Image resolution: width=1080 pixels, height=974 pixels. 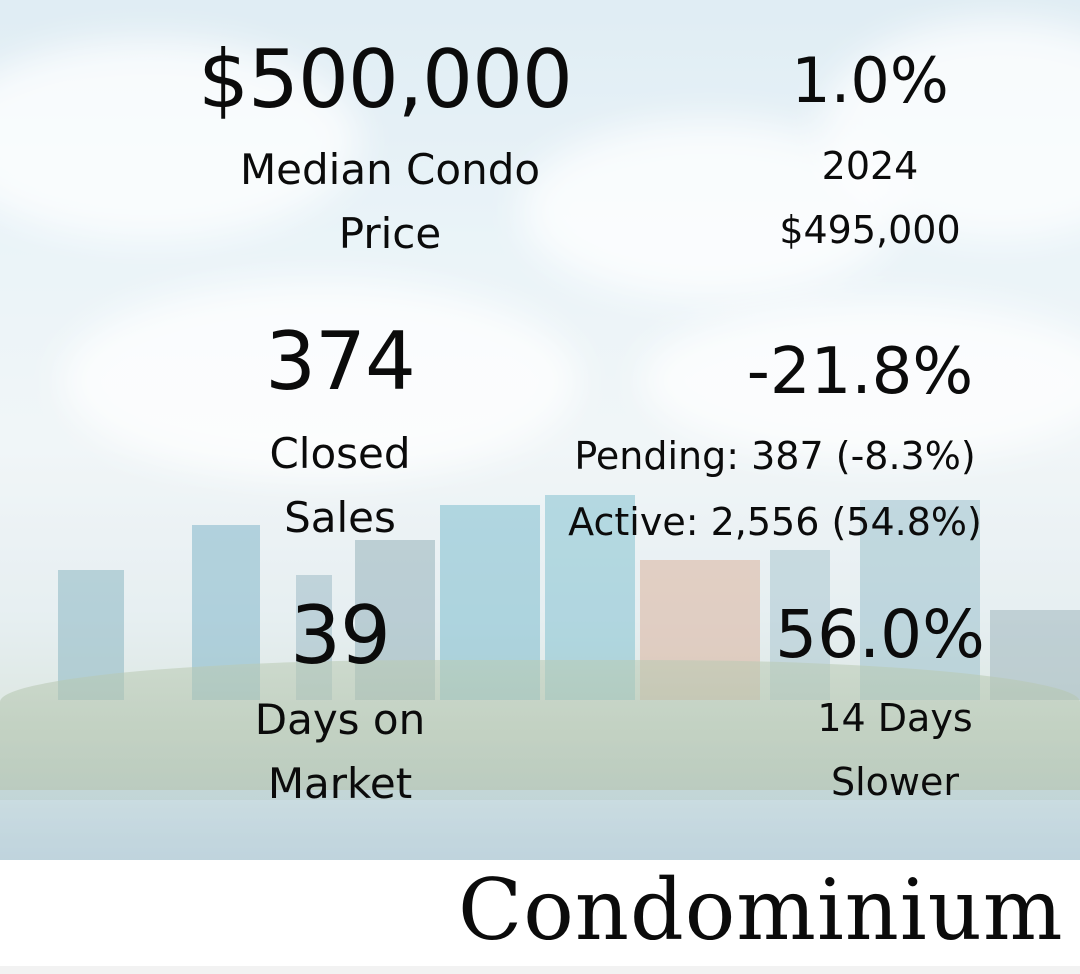 What do you see at coordinates (340, 361) in the screenshot?
I see `closed-sales-value: 374` at bounding box center [340, 361].